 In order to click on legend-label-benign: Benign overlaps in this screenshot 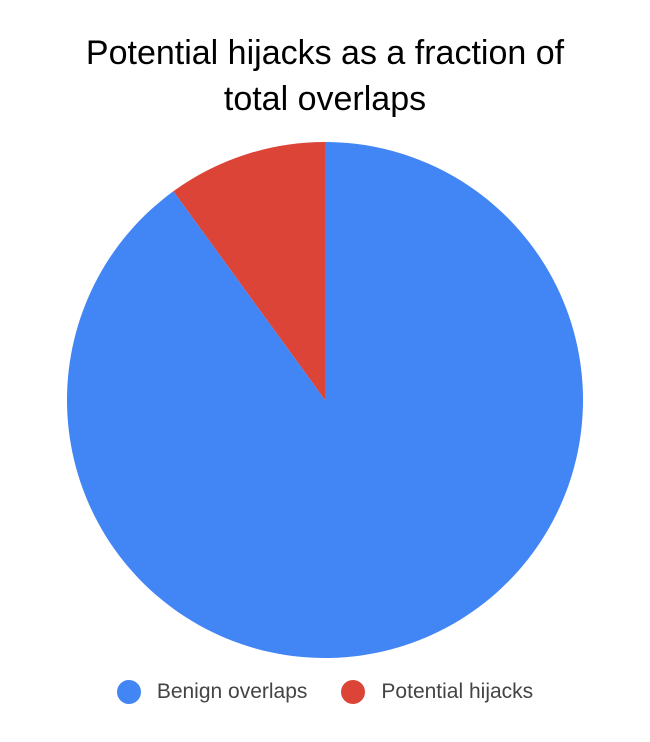, I will do `click(232, 691)`.